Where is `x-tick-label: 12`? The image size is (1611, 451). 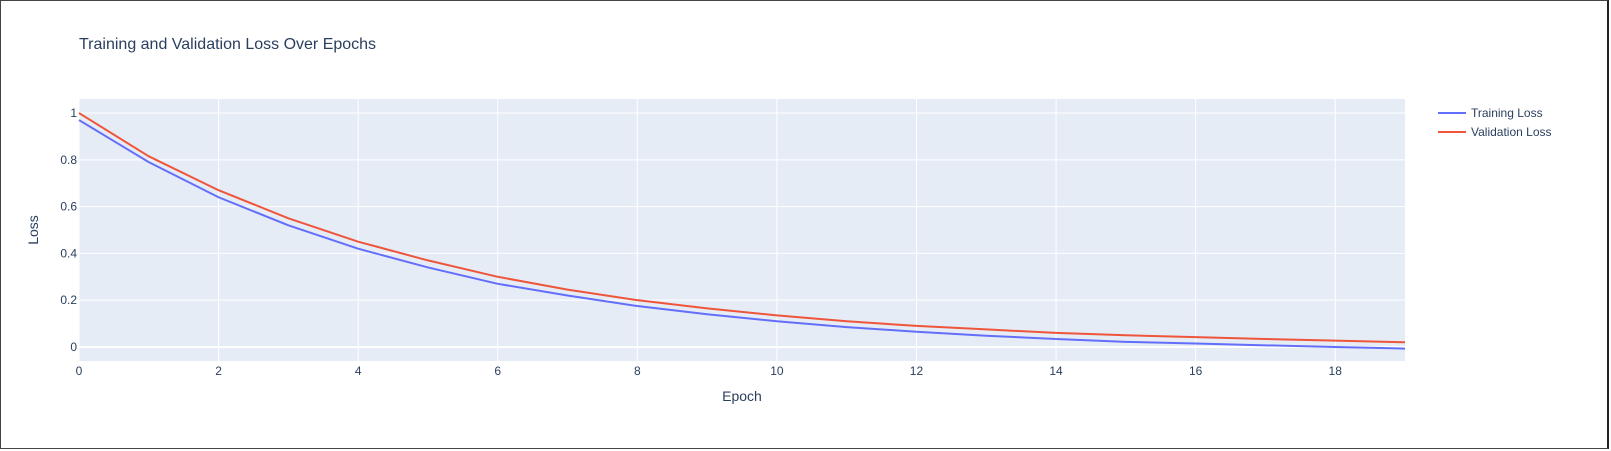 x-tick-label: 12 is located at coordinates (917, 371).